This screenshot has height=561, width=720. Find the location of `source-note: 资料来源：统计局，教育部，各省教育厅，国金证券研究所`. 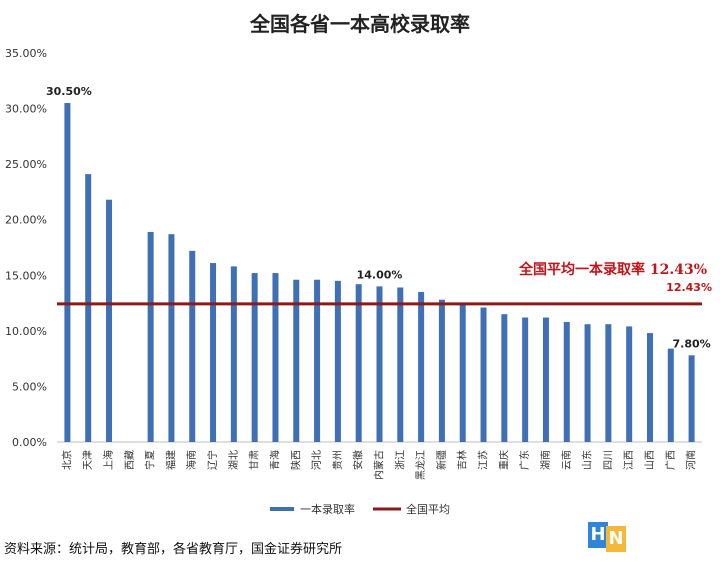

source-note: 资料来源：统计局，教育部，各省教育厅，国金证券研究所 is located at coordinates (173, 549).